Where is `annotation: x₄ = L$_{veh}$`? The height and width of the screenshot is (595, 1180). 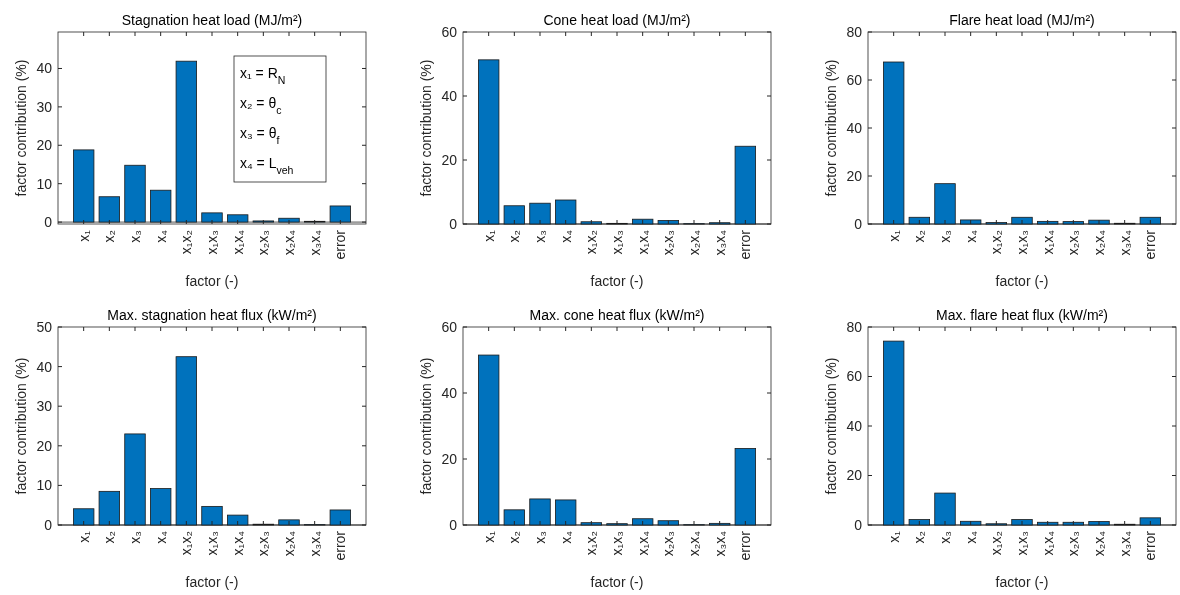
annotation: x₄ = L$_{veh}$ is located at coordinates (267, 165).